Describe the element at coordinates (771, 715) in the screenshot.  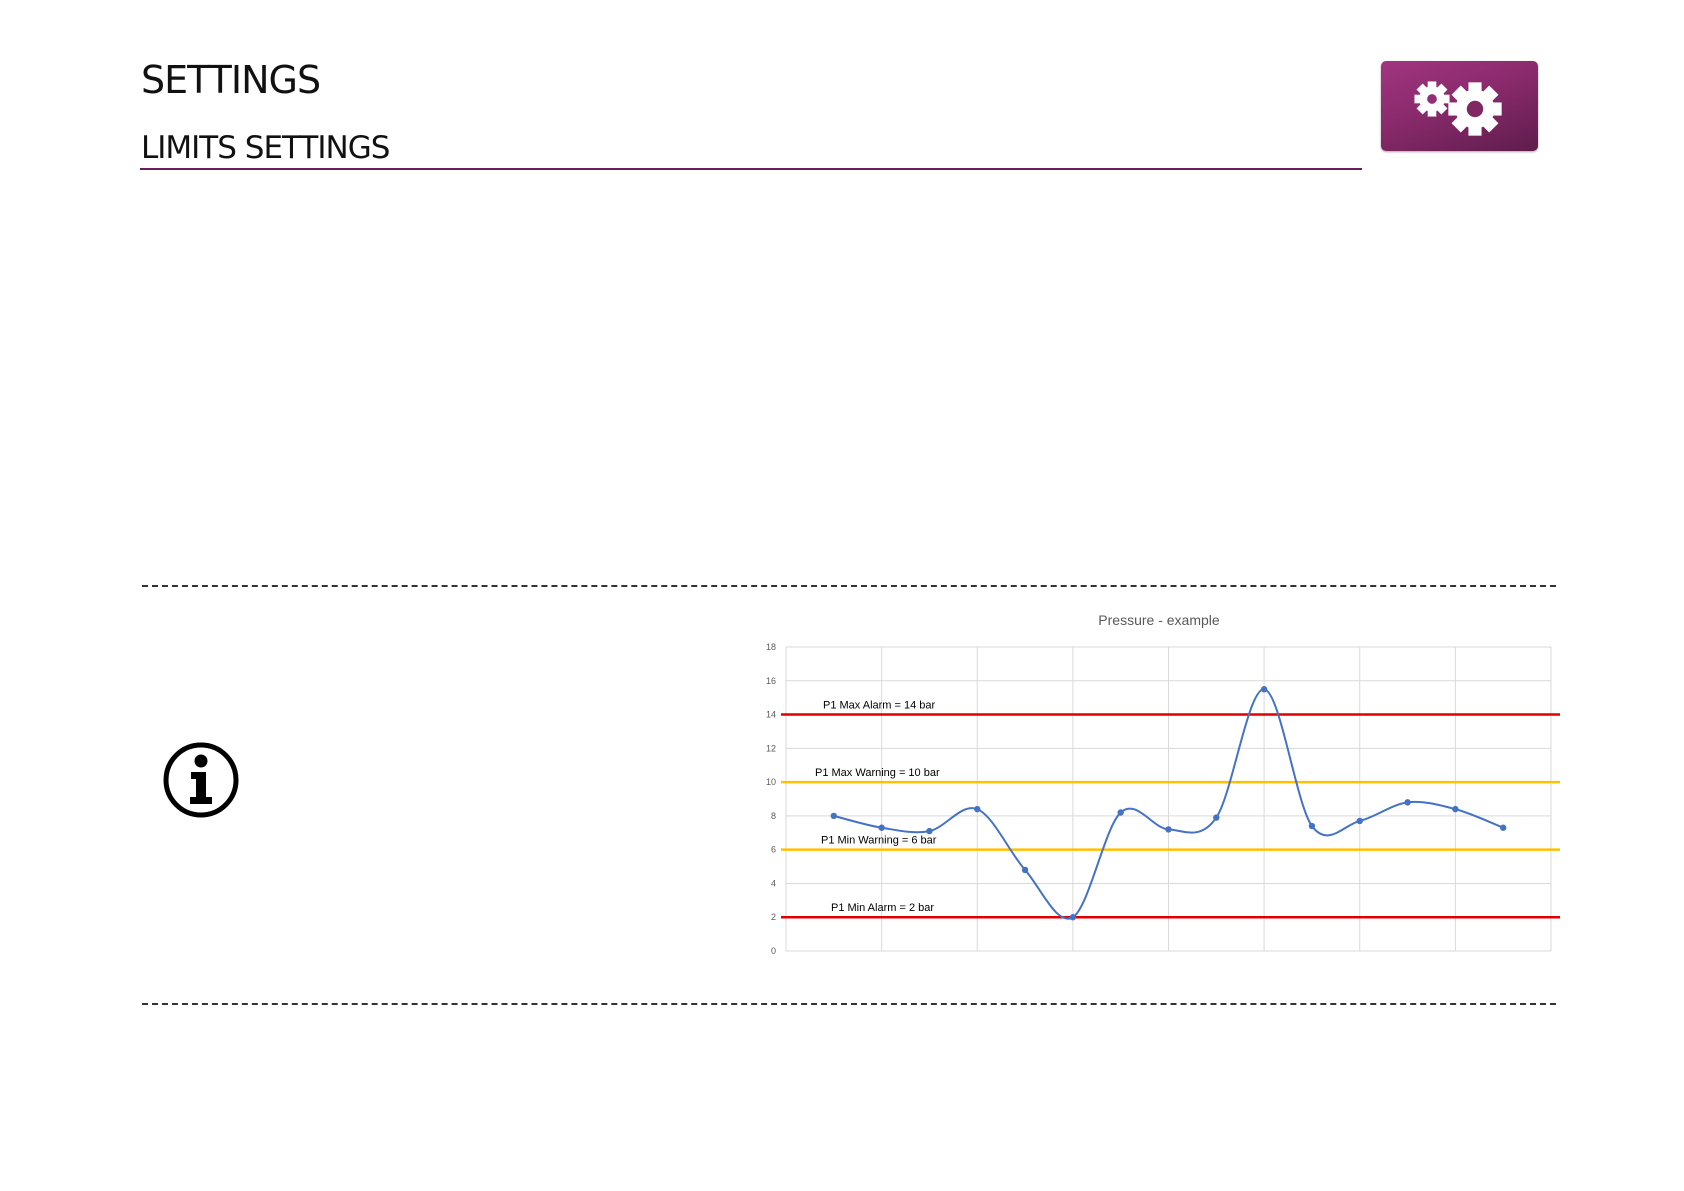
I see `y-tick-label: 14` at that location.